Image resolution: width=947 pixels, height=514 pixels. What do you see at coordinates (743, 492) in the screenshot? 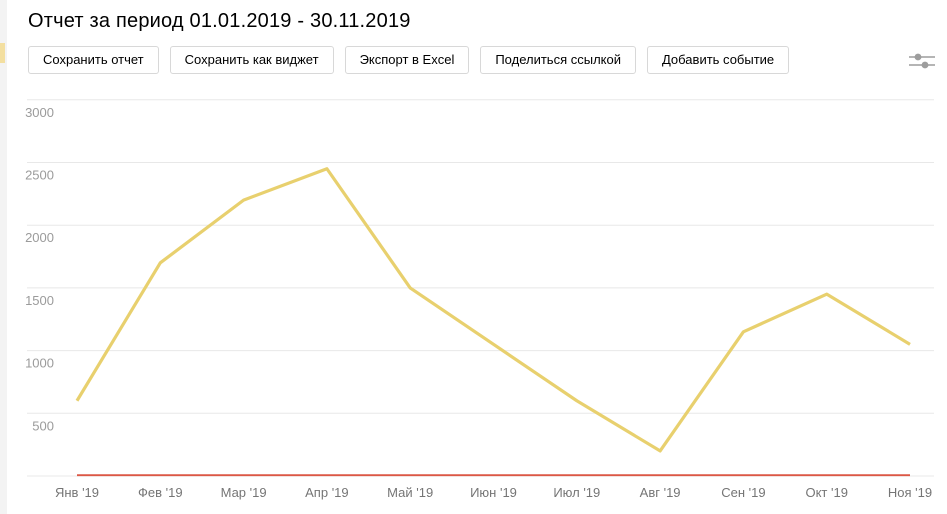
I see `x-tick-label: Сен '19` at bounding box center [743, 492].